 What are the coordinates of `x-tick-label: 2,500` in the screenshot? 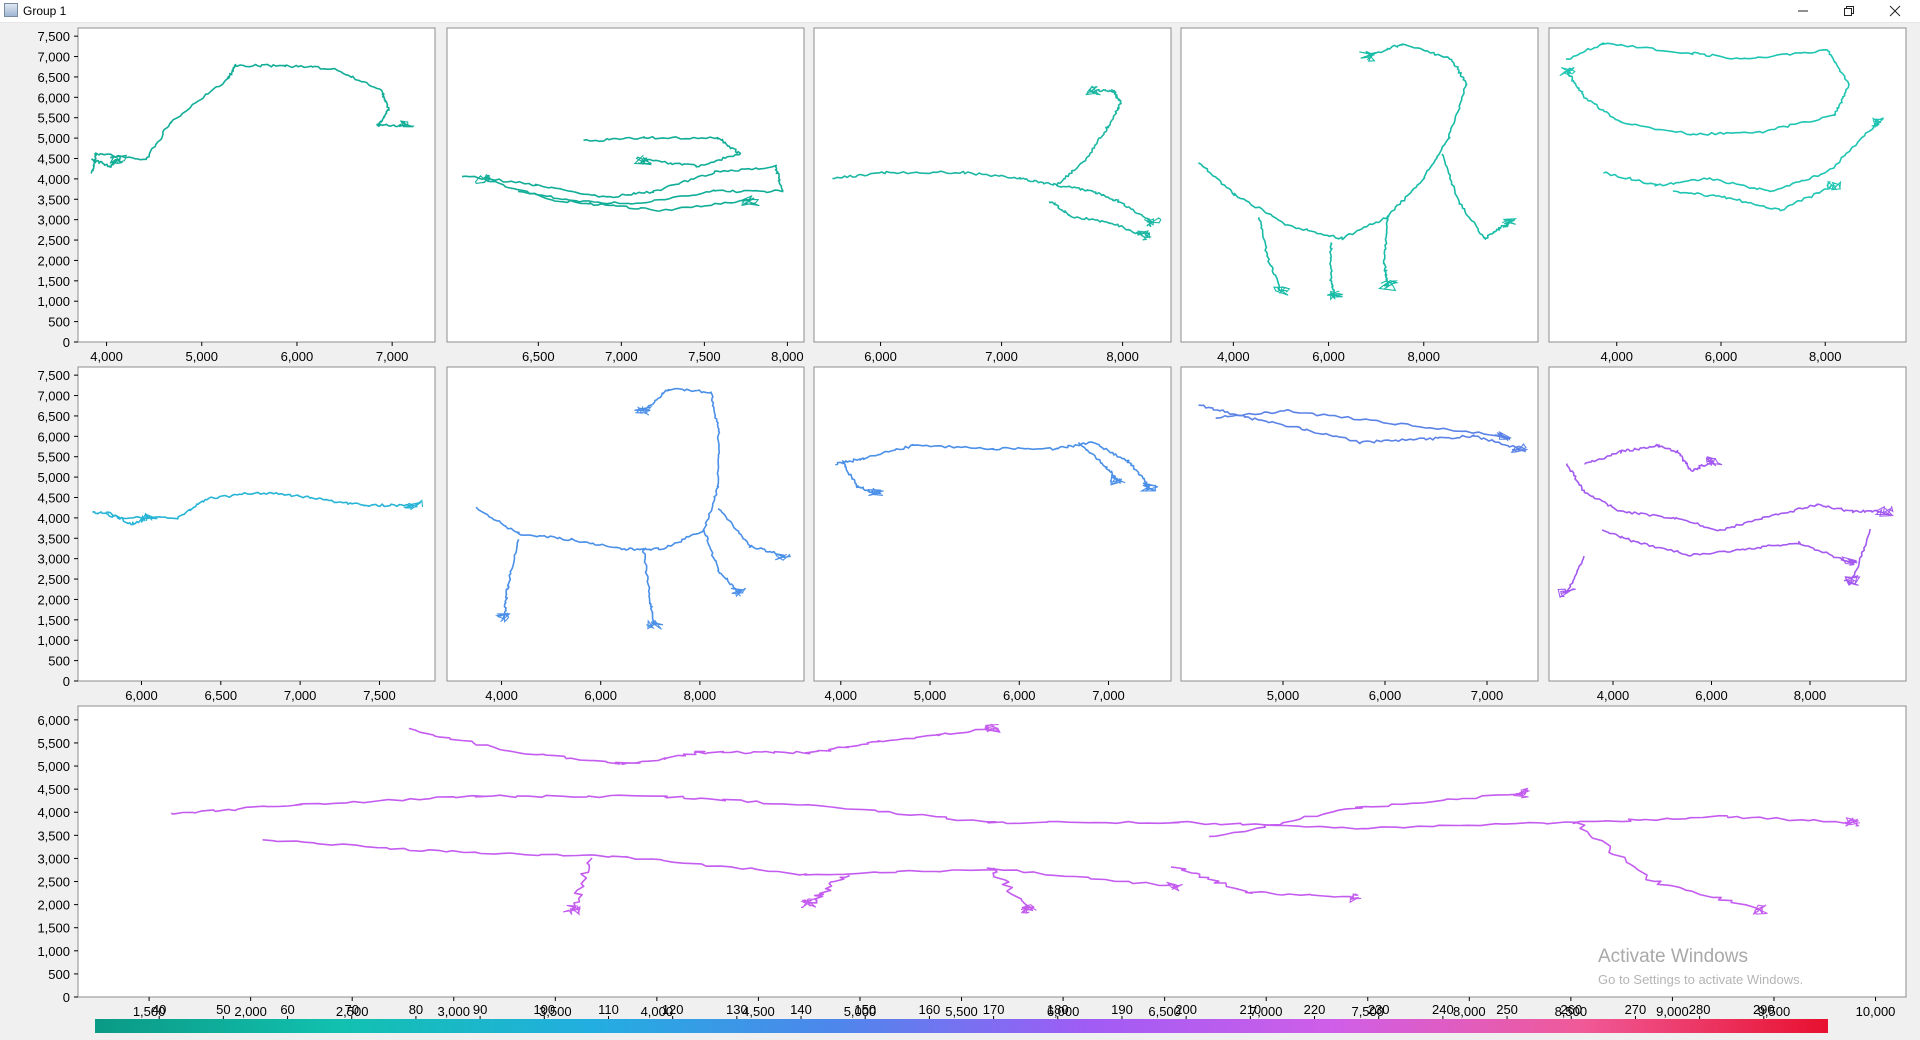 It's located at (352, 1011).